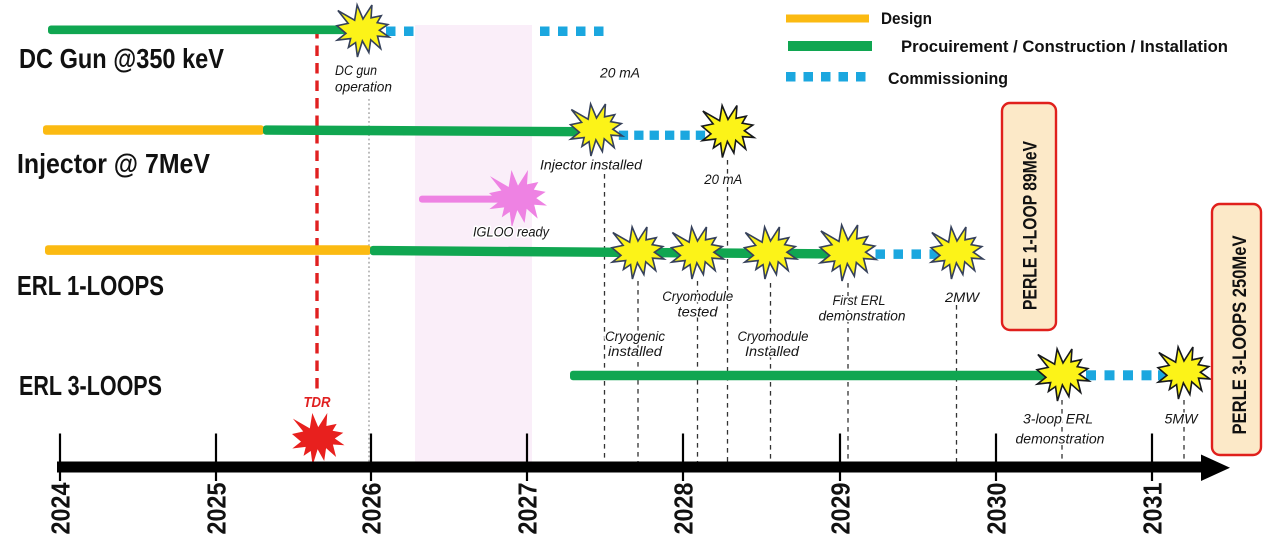 The width and height of the screenshot is (1277, 554). What do you see at coordinates (859, 300) in the screenshot?
I see `svg-text: First ERL` at bounding box center [859, 300].